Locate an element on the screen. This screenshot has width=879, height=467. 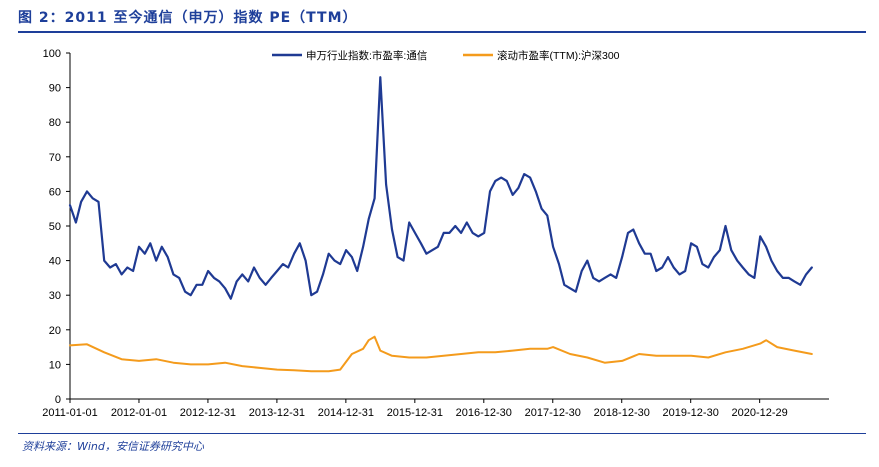
legend-item-series-1: 申万行业指数:市盈率:通信 is located at coordinates (349, 55).